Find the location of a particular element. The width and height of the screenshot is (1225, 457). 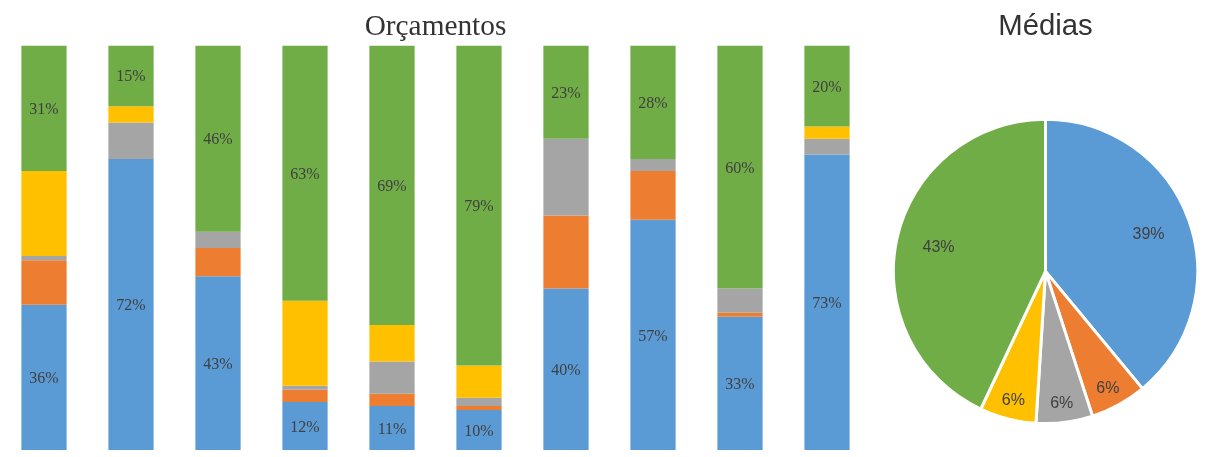

data-label: 69% is located at coordinates (392, 185).